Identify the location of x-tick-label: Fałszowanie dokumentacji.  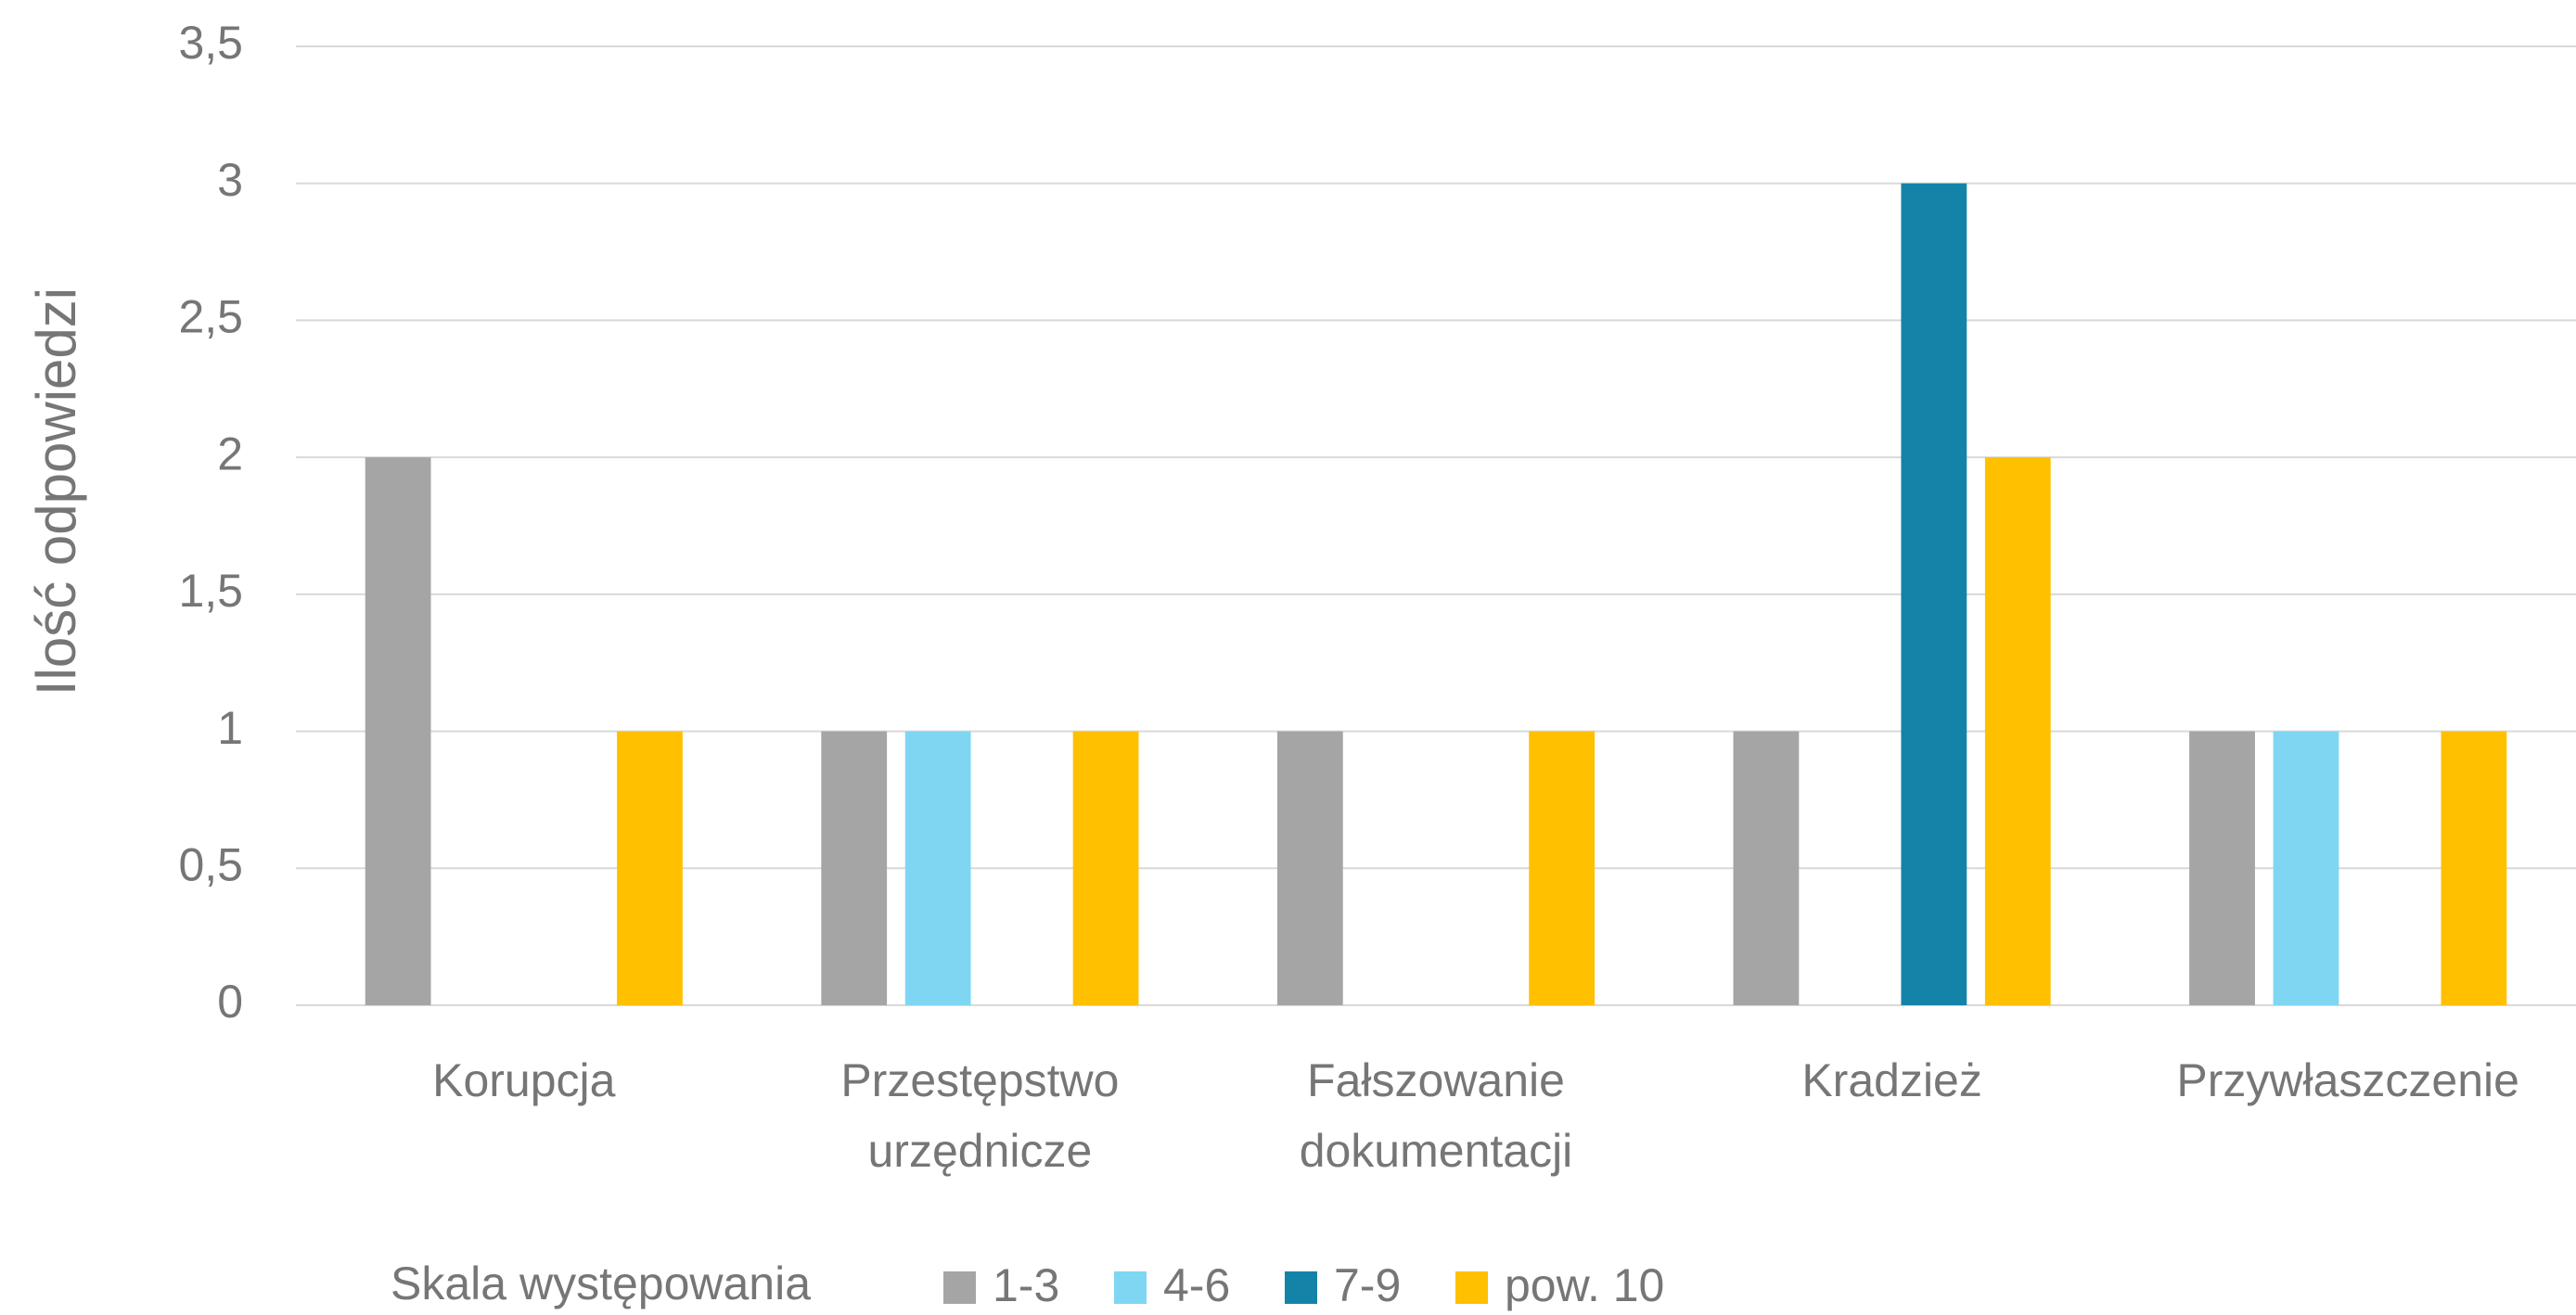
(1436, 1115).